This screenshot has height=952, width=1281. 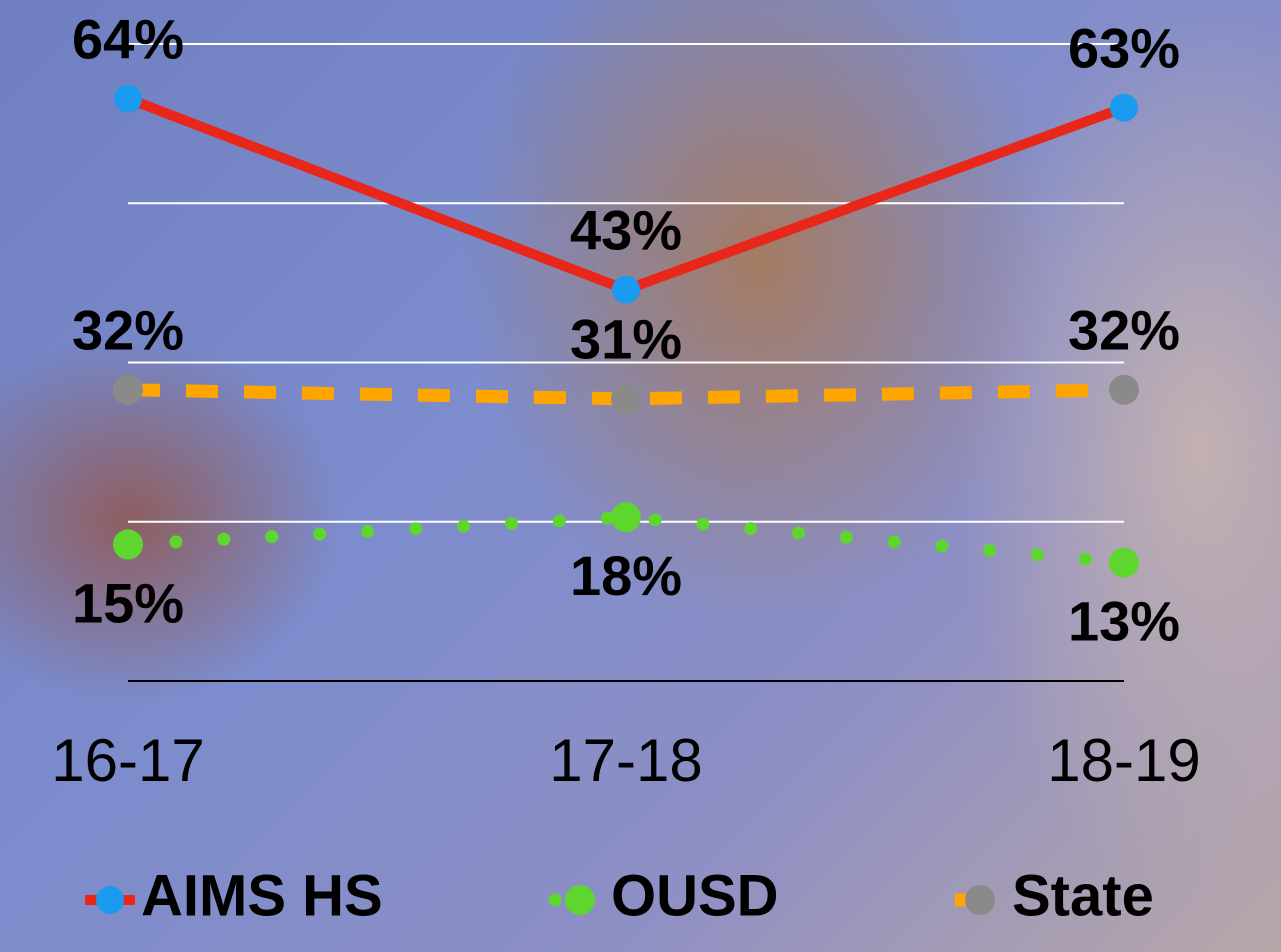 I want to click on series-line, so click(x=626, y=394).